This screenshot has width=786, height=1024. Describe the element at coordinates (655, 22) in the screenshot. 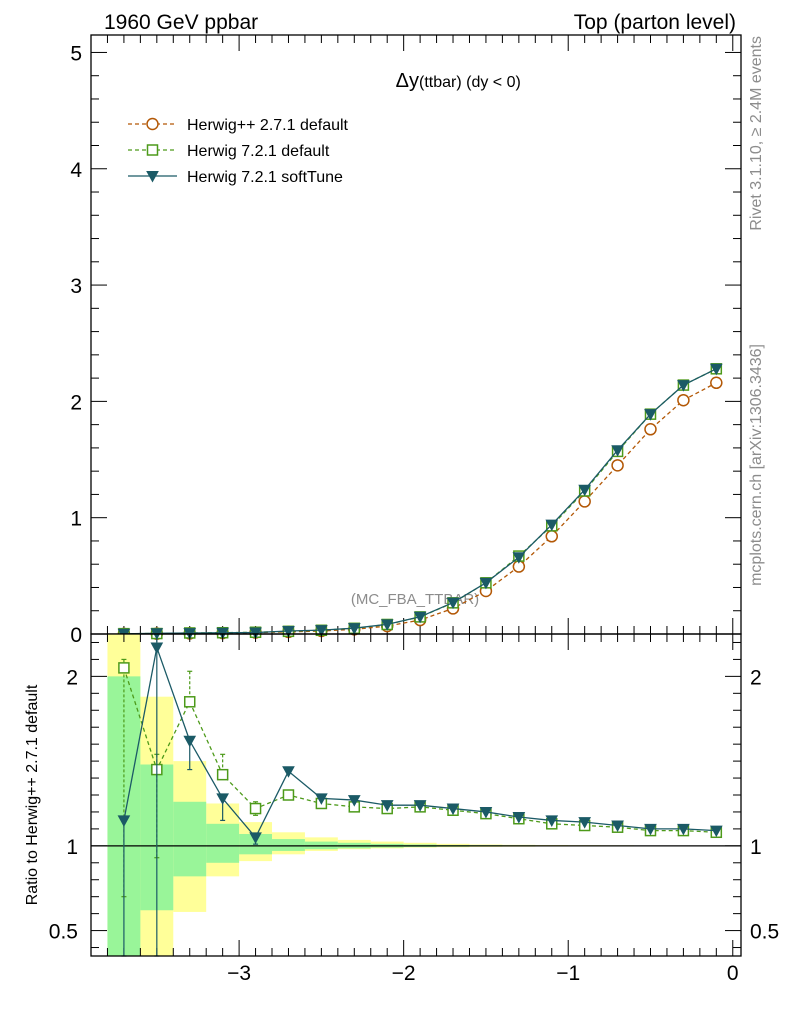

I see `header-right: Top (parton level)` at that location.